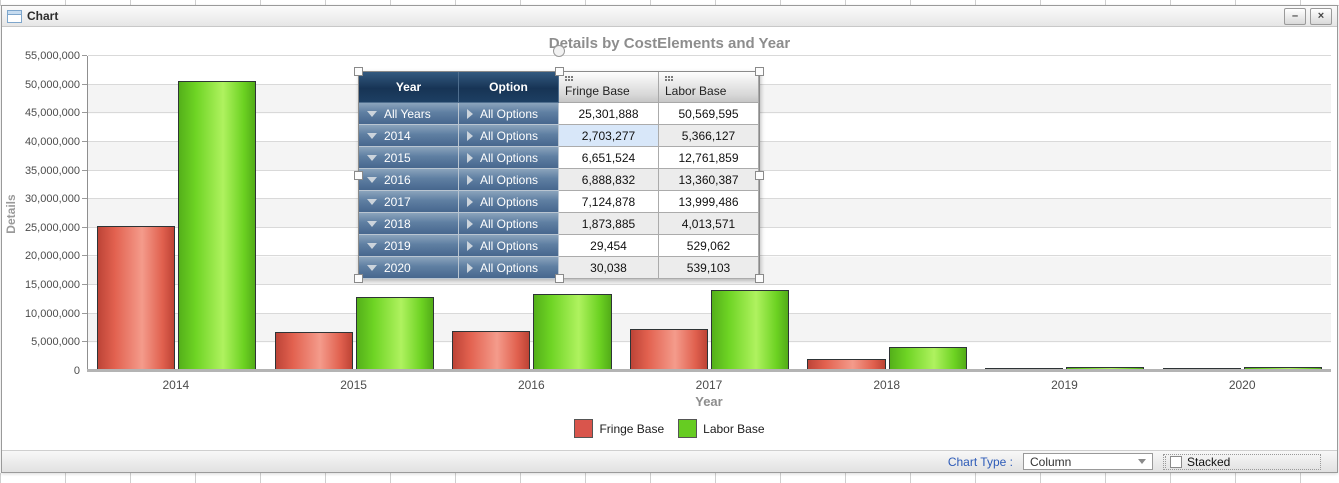  What do you see at coordinates (709, 87) in the screenshot?
I see `pivot-header-labor-base: Labor Base` at bounding box center [709, 87].